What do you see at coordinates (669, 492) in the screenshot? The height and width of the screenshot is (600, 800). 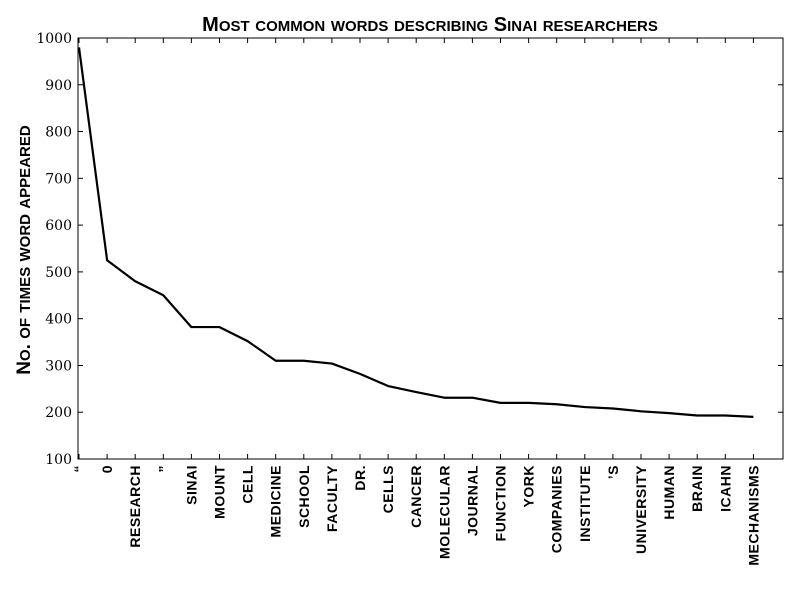 I see `x-tick-label: HUMAN` at bounding box center [669, 492].